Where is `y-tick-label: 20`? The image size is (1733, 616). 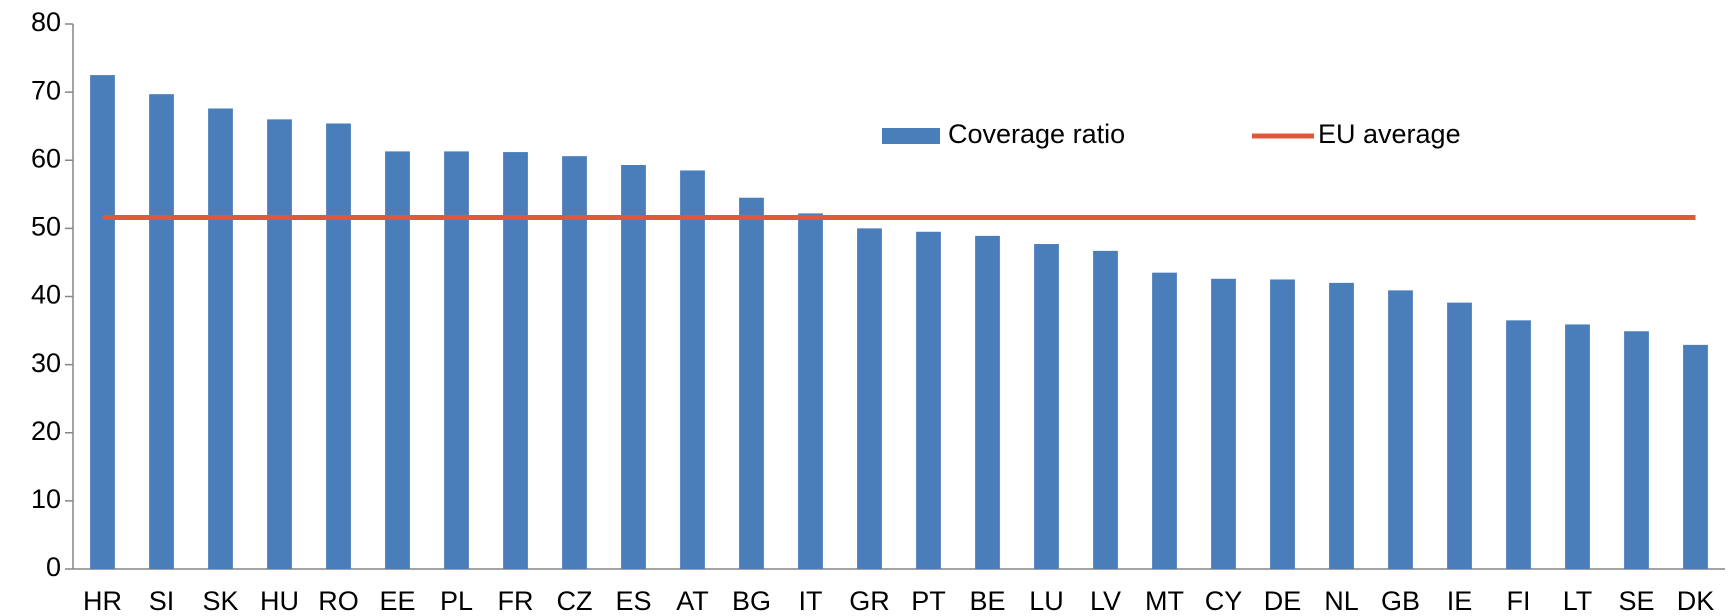 y-tick-label: 20 is located at coordinates (46, 431).